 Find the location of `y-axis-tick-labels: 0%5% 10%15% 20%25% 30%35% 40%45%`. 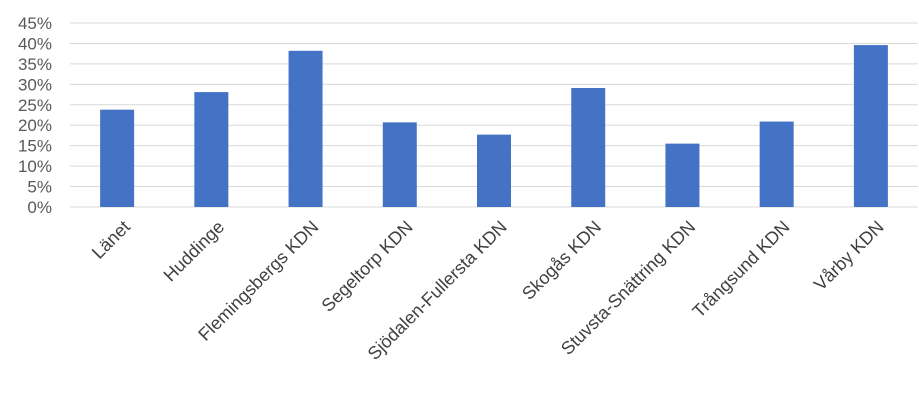

y-axis-tick-labels: 0%5% 10%15% 20%25% 30%35% 40%45% is located at coordinates (35, 115).